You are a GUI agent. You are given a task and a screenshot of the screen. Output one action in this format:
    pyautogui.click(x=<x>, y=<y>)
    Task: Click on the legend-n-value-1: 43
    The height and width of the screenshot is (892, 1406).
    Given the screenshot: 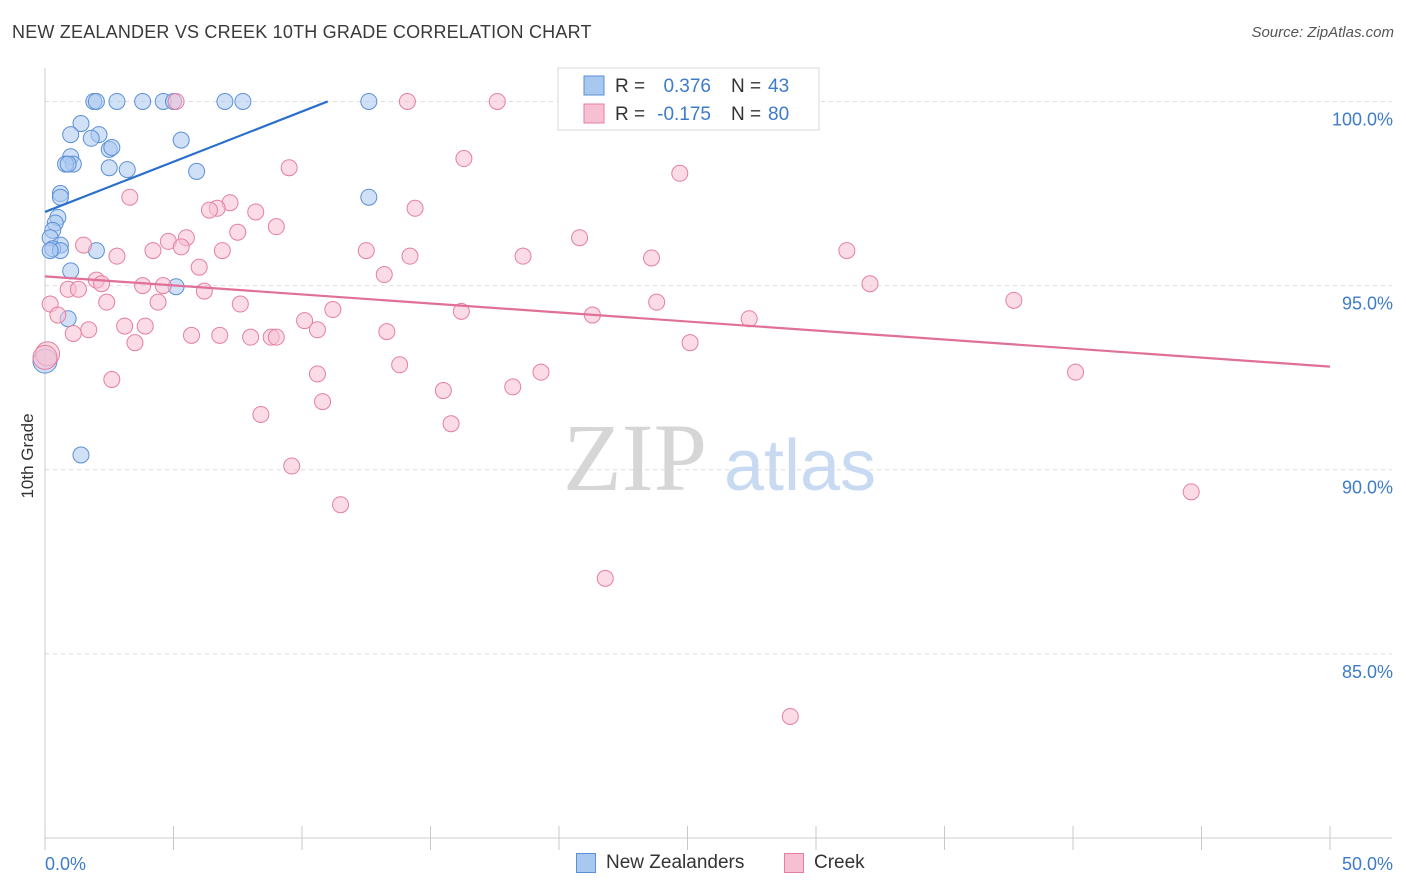 What is the action you would take?
    pyautogui.click(x=778, y=86)
    